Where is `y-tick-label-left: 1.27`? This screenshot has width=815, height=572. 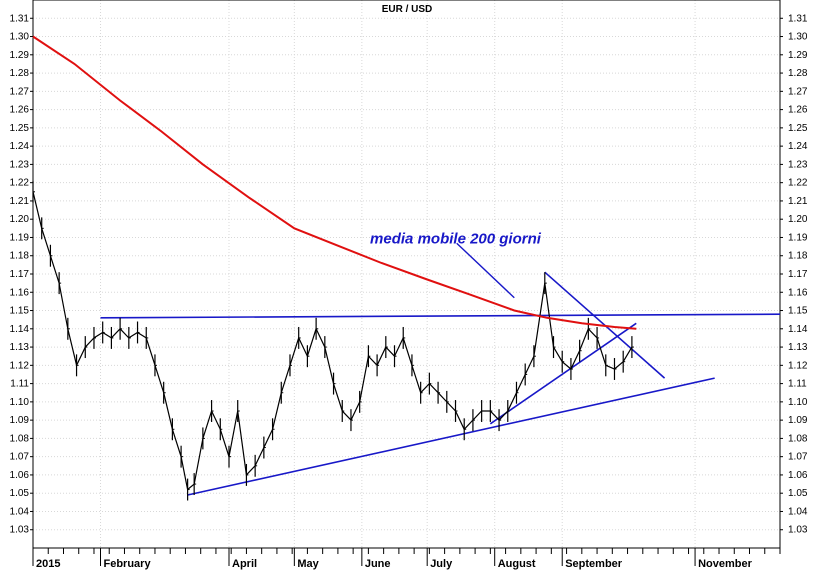 y-tick-label-left: 1.27 is located at coordinates (20, 91).